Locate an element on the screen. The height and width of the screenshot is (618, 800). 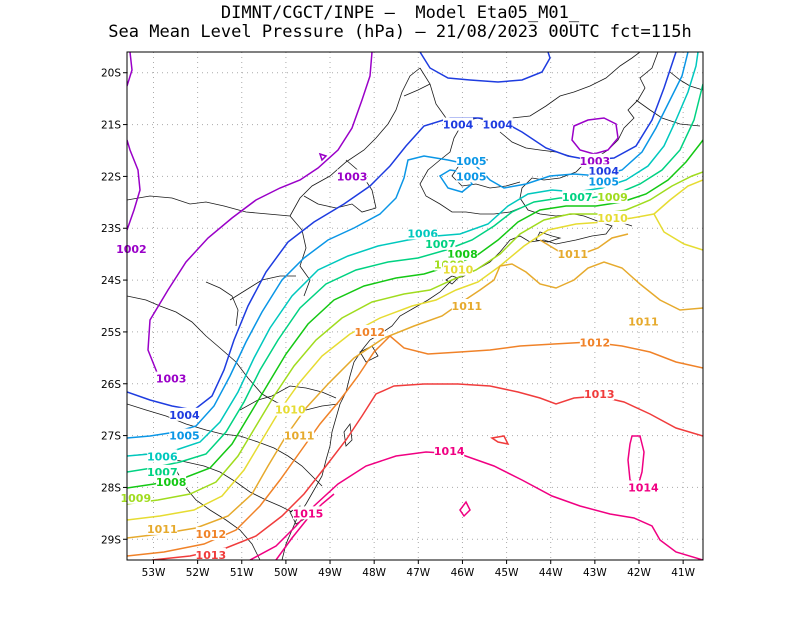
lat-tick-label: 25S is located at coordinates (111, 333).